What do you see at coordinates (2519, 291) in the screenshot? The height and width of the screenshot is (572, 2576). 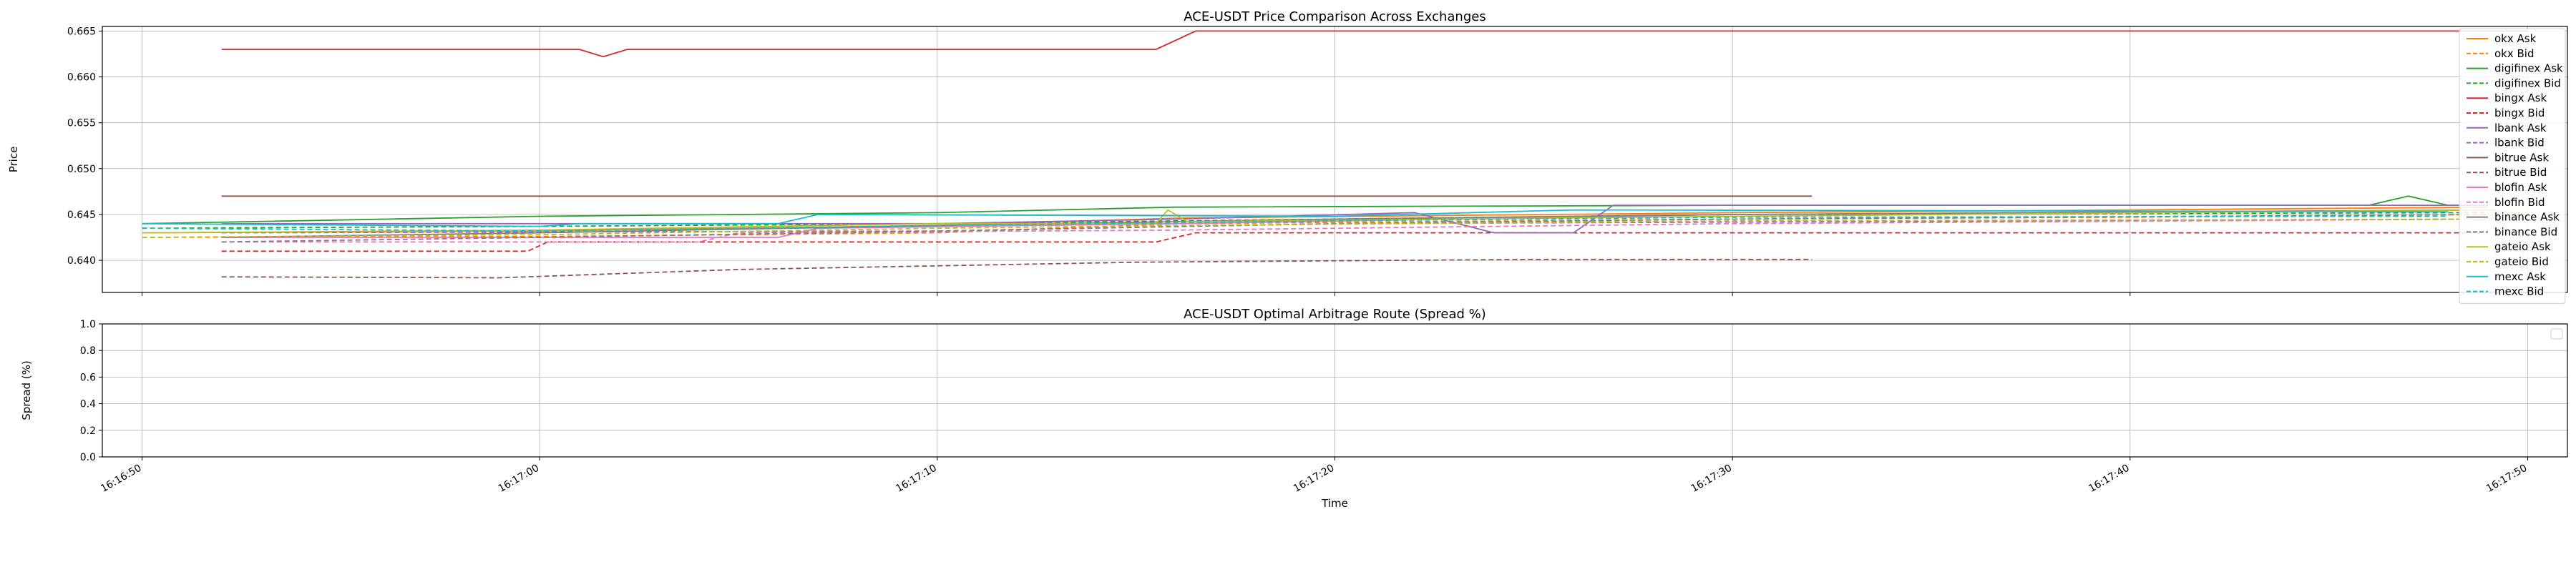 I see `legend-label: mexc Bid` at bounding box center [2519, 291].